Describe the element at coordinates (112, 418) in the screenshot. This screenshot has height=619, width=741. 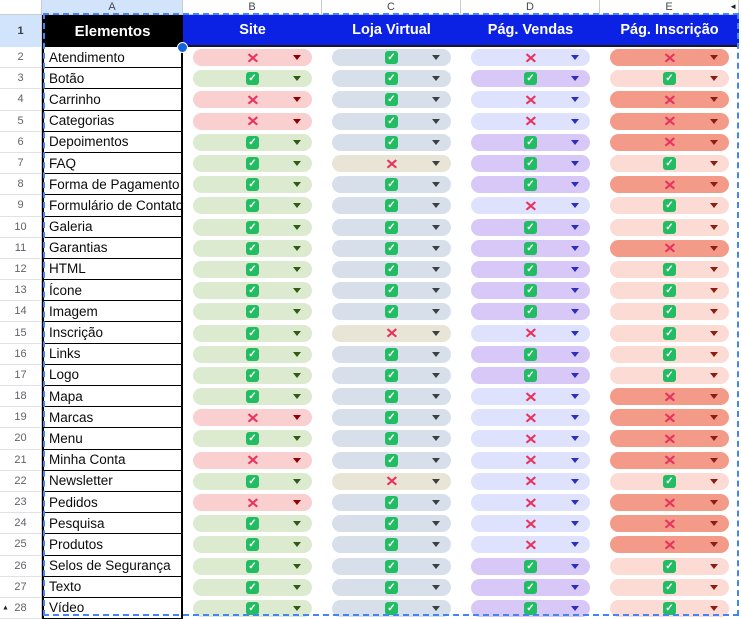
I see `element-name-cell: Marcas` at that location.